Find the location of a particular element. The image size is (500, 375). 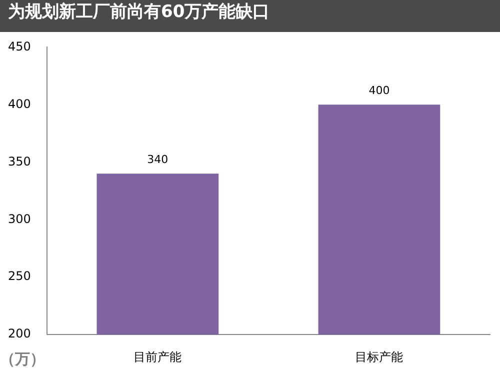

chart-title: 为规划新工厂前尚有60万产能缺口 is located at coordinates (250, 16).